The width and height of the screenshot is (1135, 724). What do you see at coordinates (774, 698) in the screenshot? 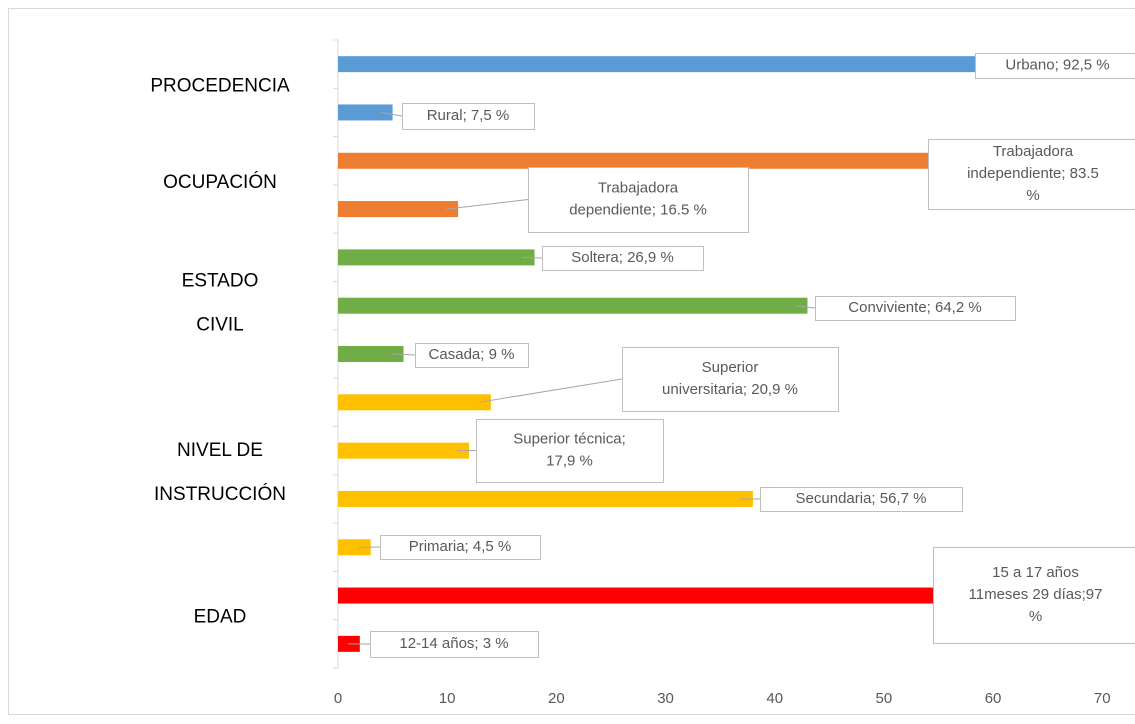
I see `x-tick-label: 40` at bounding box center [774, 698].